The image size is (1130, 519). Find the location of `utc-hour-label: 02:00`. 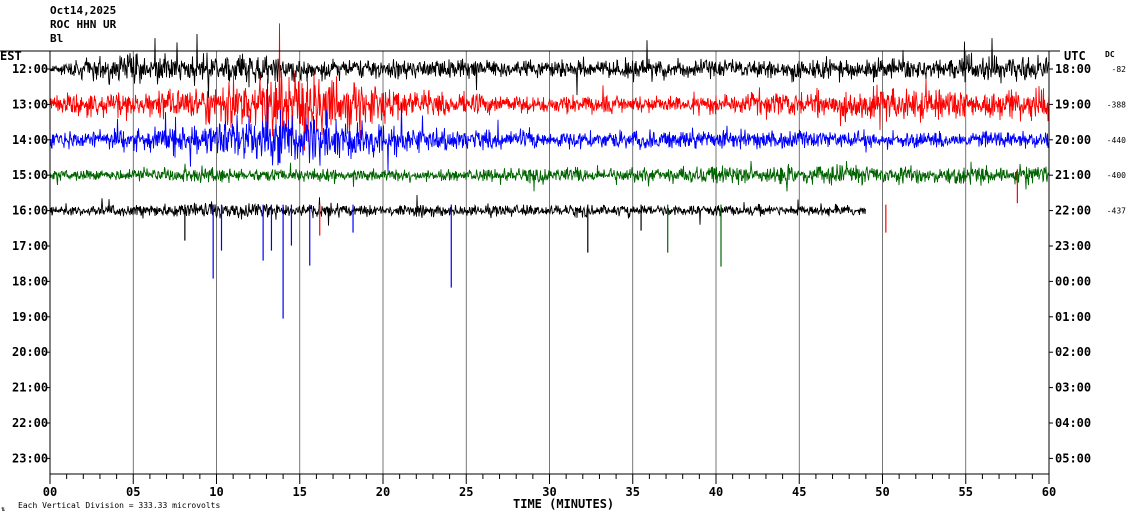

utc-hour-label: 02:00 is located at coordinates (1073, 352).